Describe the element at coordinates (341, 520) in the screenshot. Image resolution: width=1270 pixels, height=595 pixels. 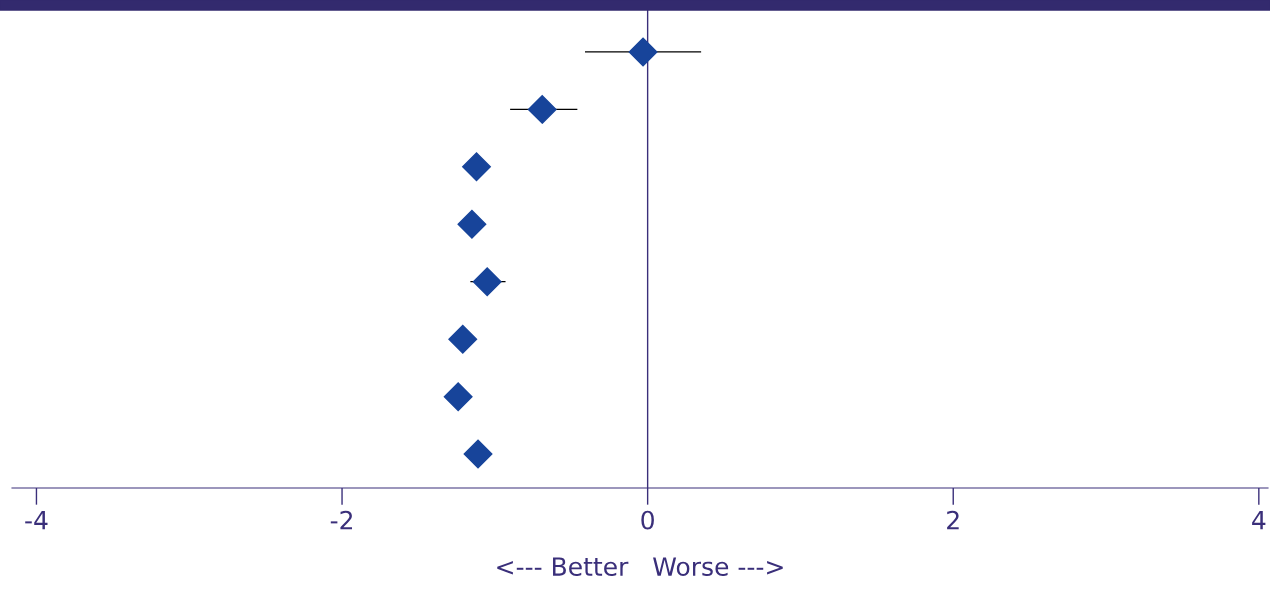
I see `x-tick-label: -2` at that location.